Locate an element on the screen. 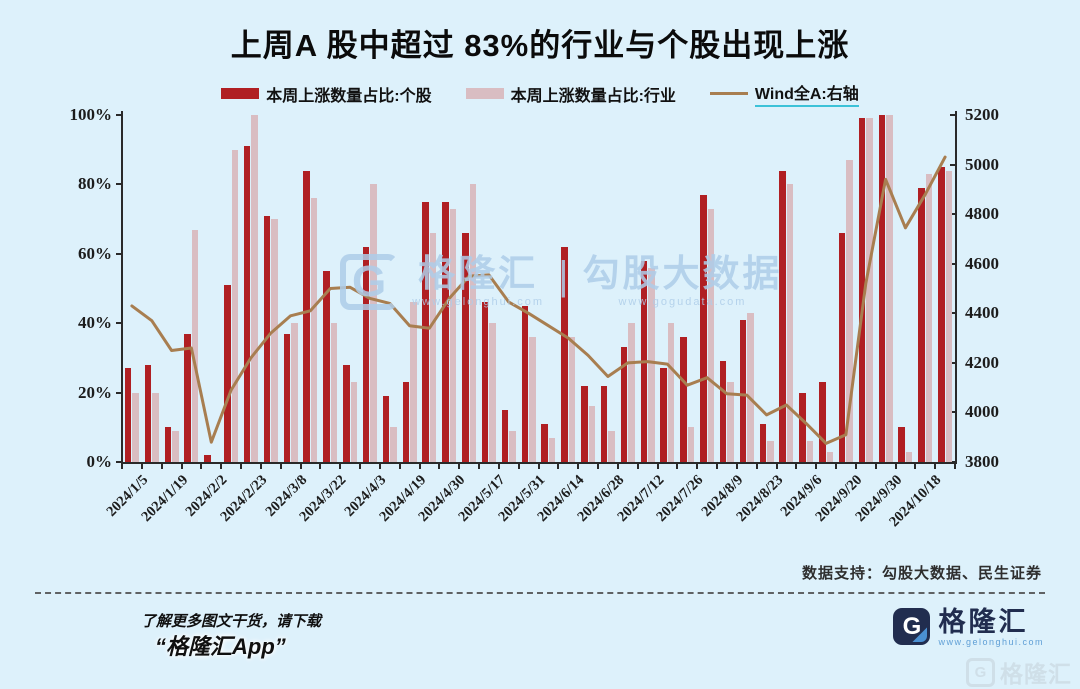  y-axis-left-tick-label: 80% is located at coordinates (95, 184).